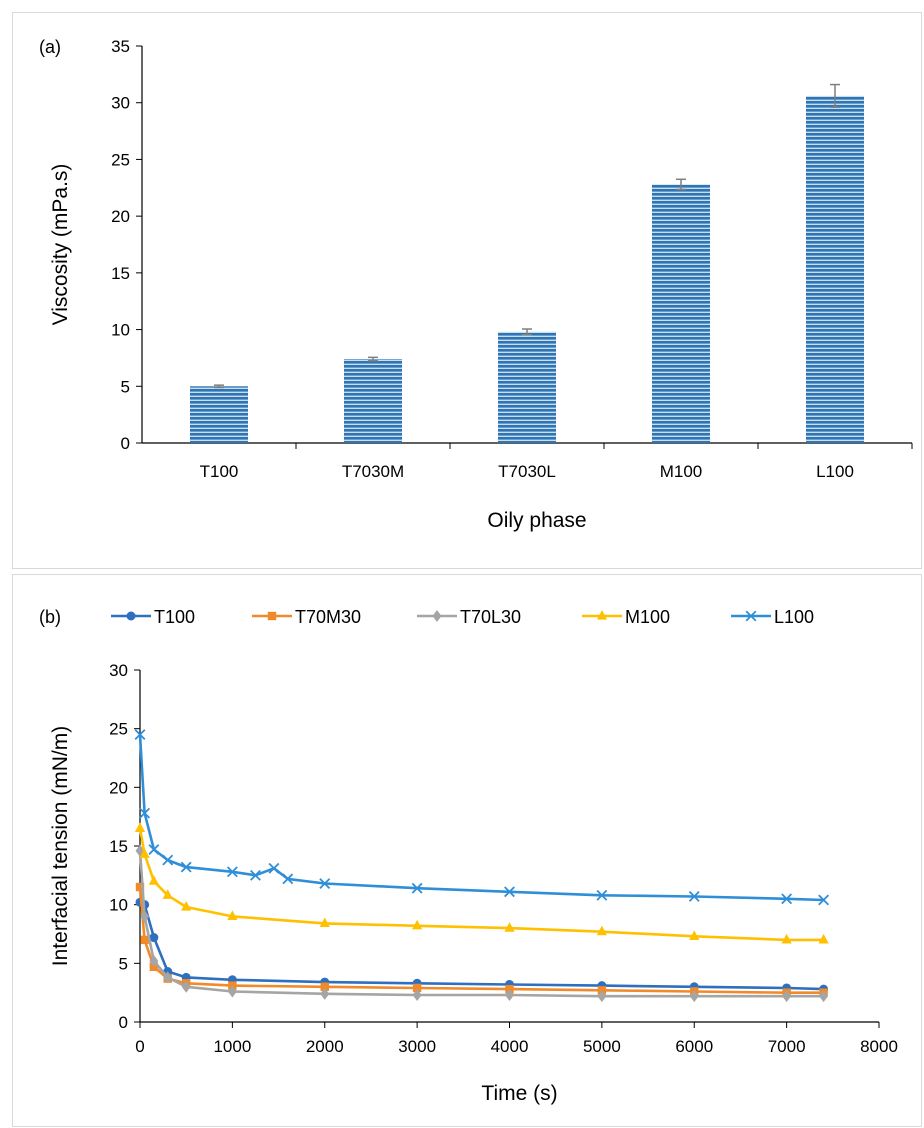 The height and width of the screenshot is (1128, 924). What do you see at coordinates (153, 617) in the screenshot?
I see `legend-item-t100: T100` at bounding box center [153, 617].